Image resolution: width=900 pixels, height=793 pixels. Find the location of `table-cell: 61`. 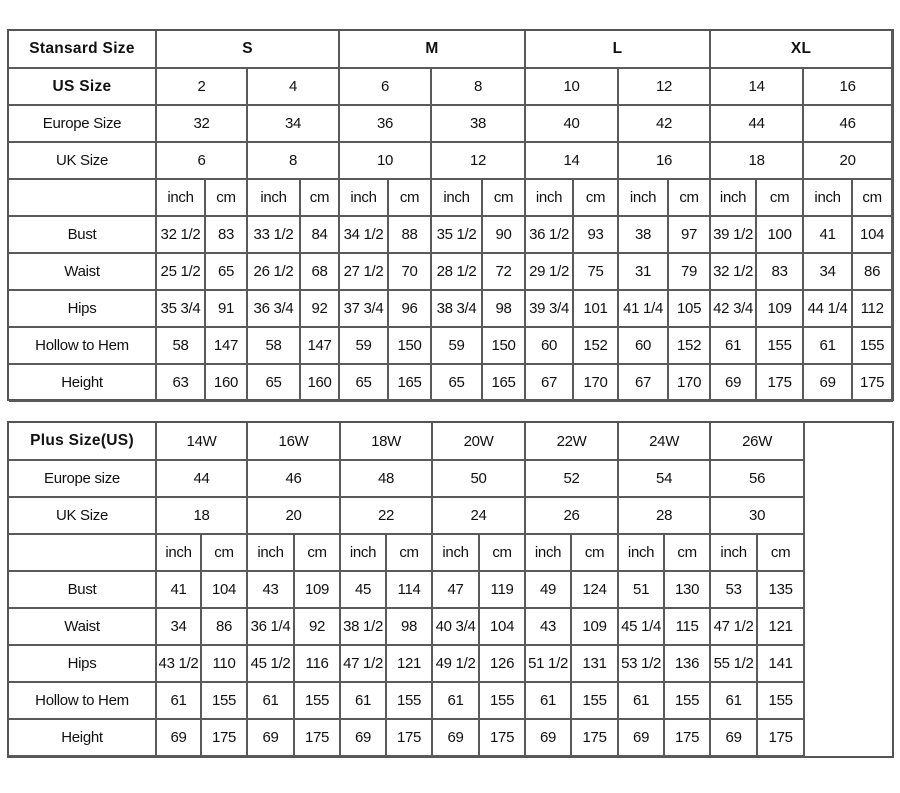

table-cell: 61 is located at coordinates (271, 700).